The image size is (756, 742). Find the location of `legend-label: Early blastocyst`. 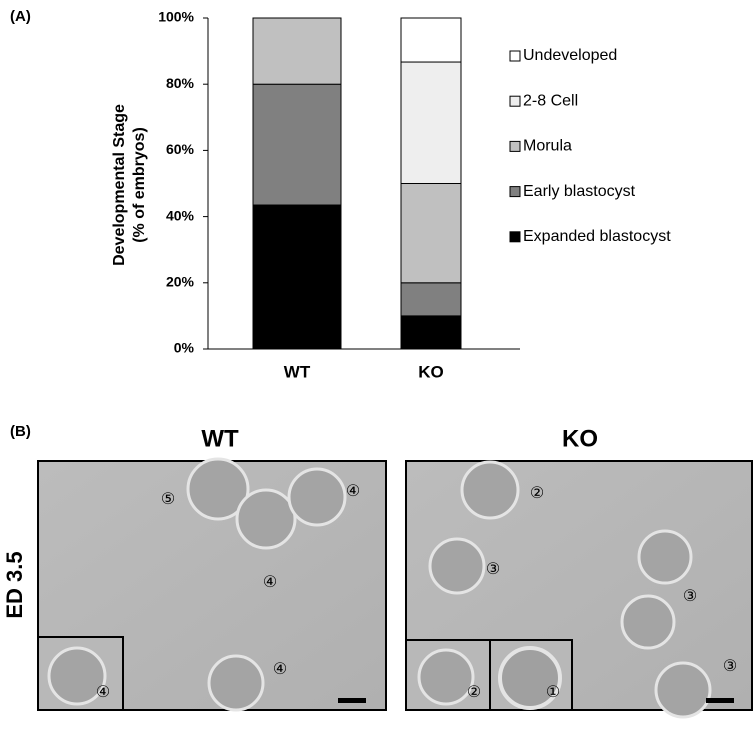

legend-label: Early blastocyst is located at coordinates (579, 191).